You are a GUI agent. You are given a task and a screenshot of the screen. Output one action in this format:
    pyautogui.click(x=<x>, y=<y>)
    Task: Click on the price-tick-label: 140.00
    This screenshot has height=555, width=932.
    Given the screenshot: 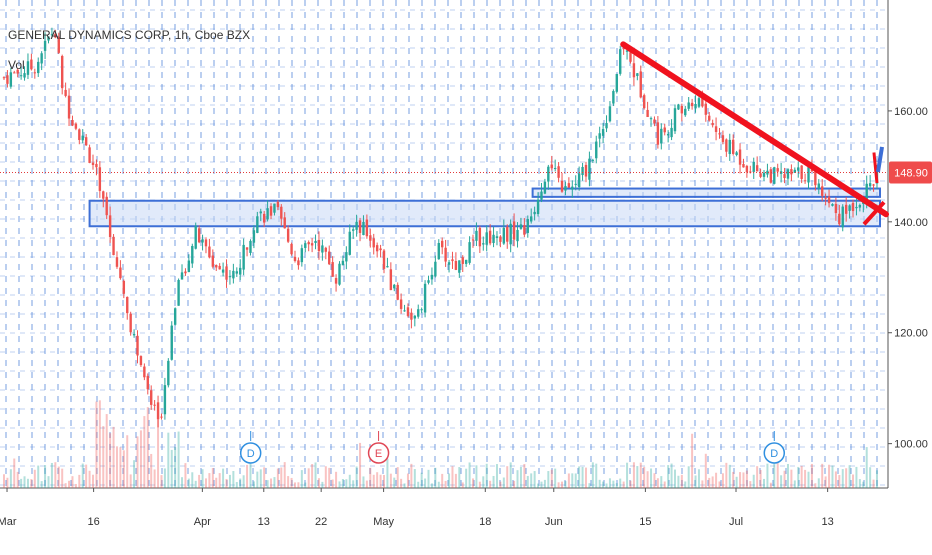 What is the action you would take?
    pyautogui.click(x=911, y=223)
    